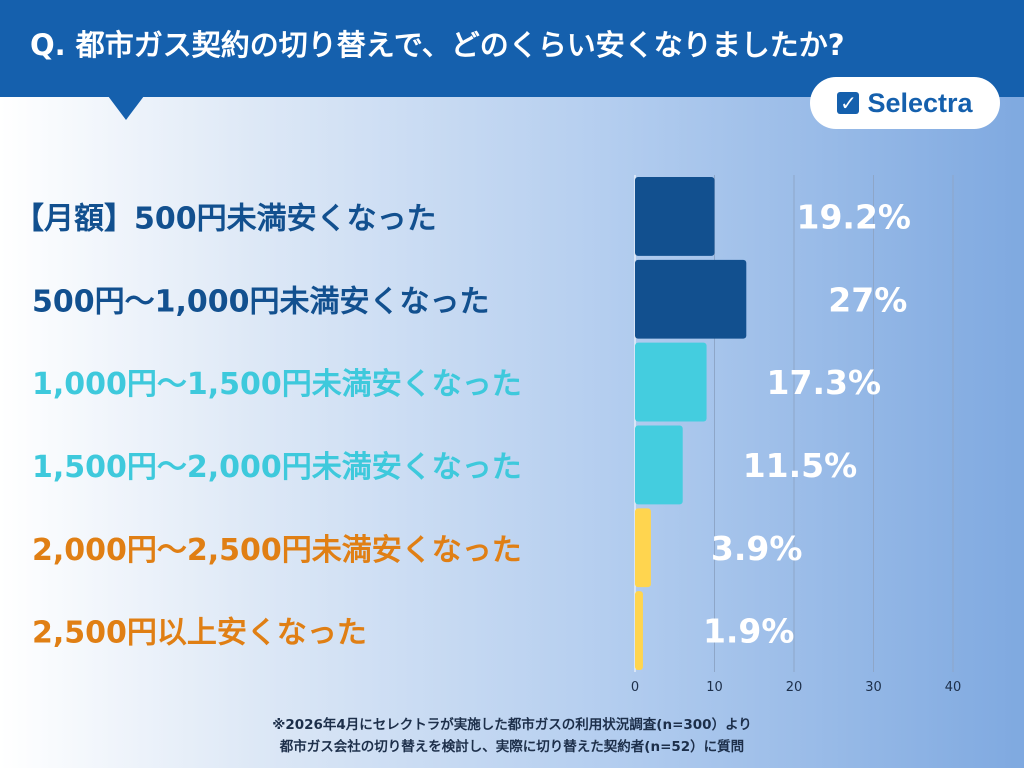 Image resolution: width=1024 pixels, height=768 pixels. I want to click on category-label: 2,000円〜2,500円未満安くなった, so click(277, 550).